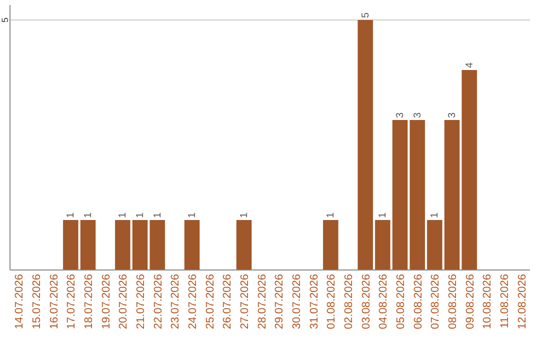  I want to click on x-tick-label: 24.07.2026, so click(193, 302).